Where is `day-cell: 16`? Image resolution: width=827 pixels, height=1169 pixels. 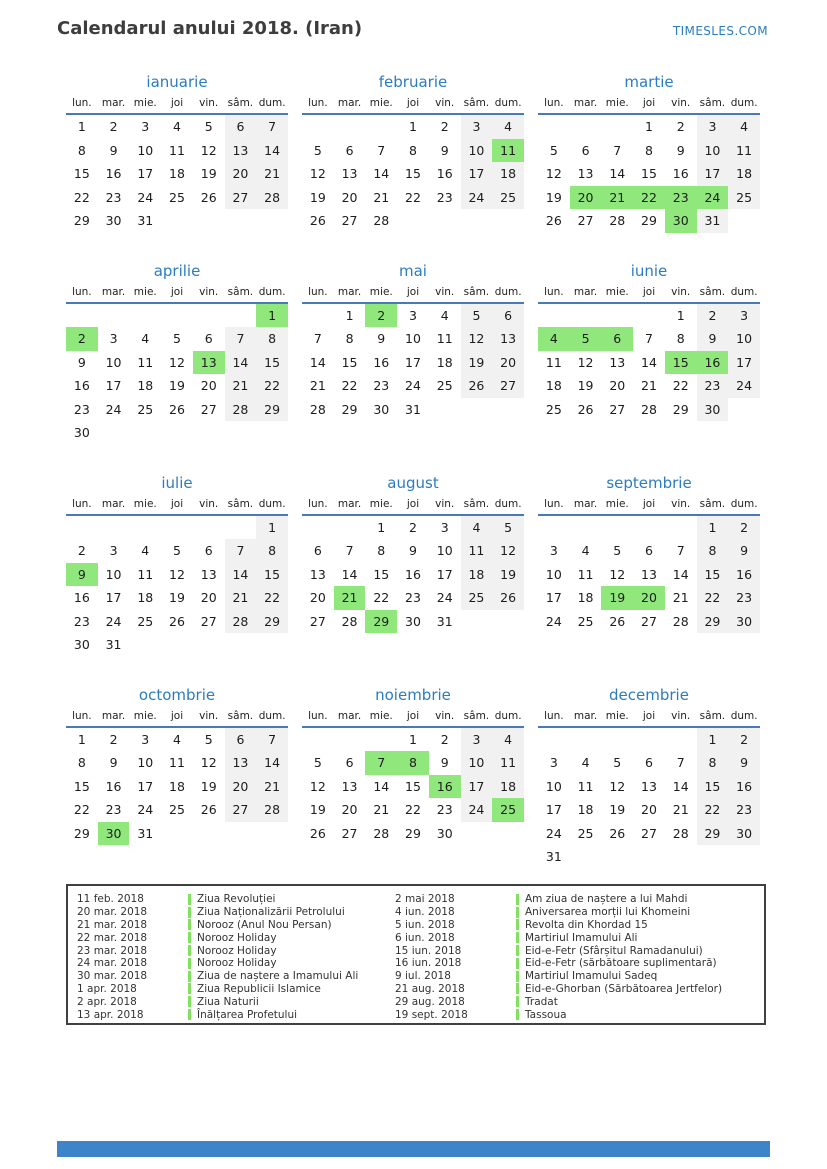 day-cell: 16 is located at coordinates (444, 173).